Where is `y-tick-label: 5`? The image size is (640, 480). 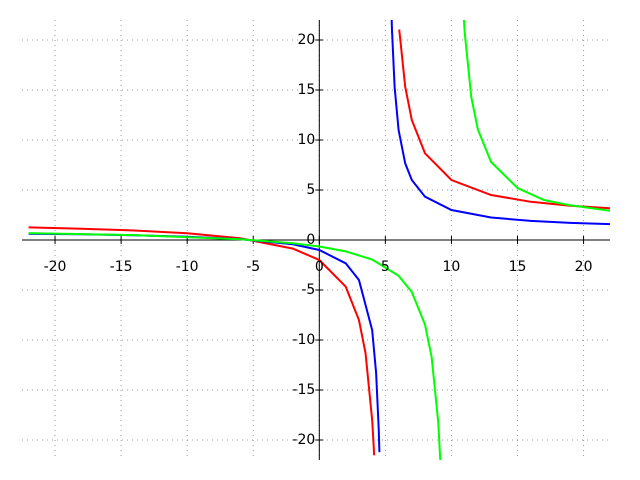
y-tick-label: 5 is located at coordinates (310, 190).